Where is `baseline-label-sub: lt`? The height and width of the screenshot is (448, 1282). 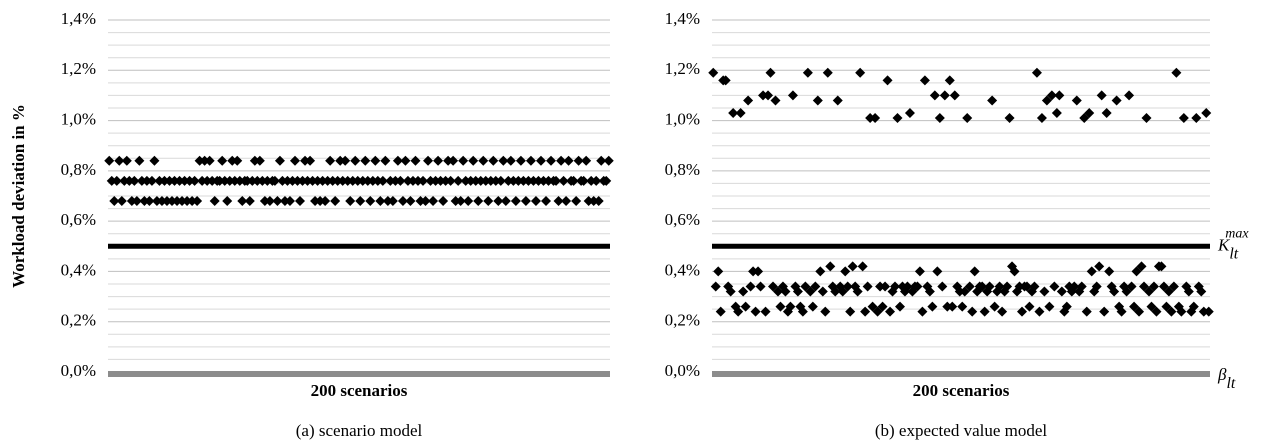
baseline-label-sub: lt is located at coordinates (1230, 383).